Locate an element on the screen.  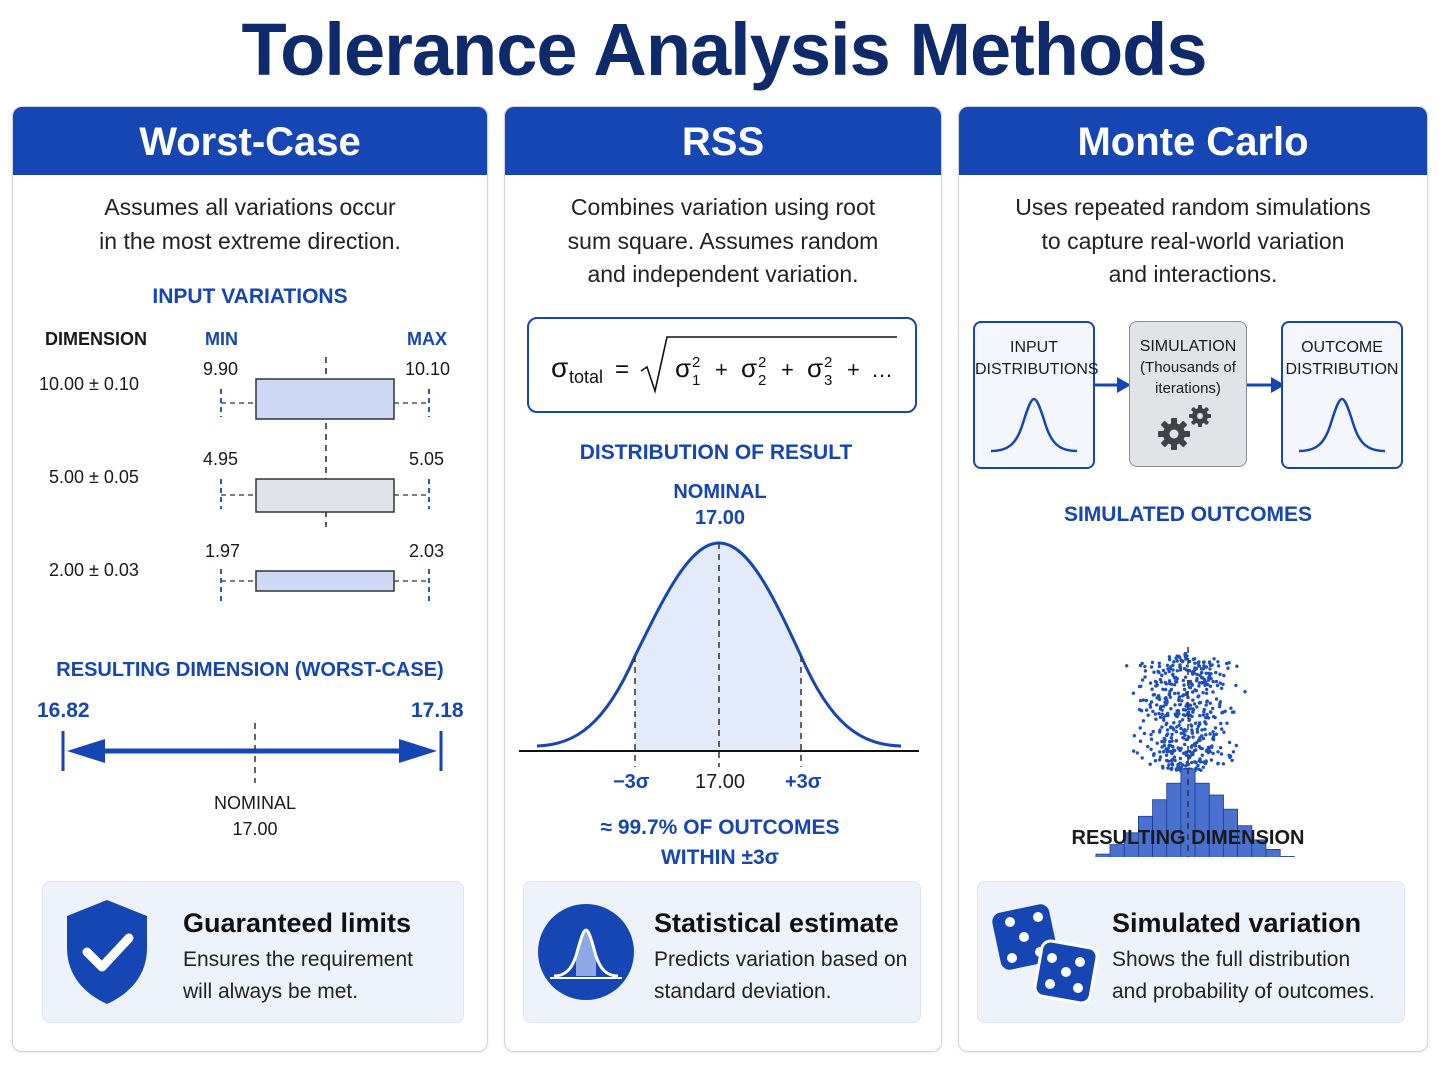
max-value-1: 10.10 is located at coordinates (428, 369).